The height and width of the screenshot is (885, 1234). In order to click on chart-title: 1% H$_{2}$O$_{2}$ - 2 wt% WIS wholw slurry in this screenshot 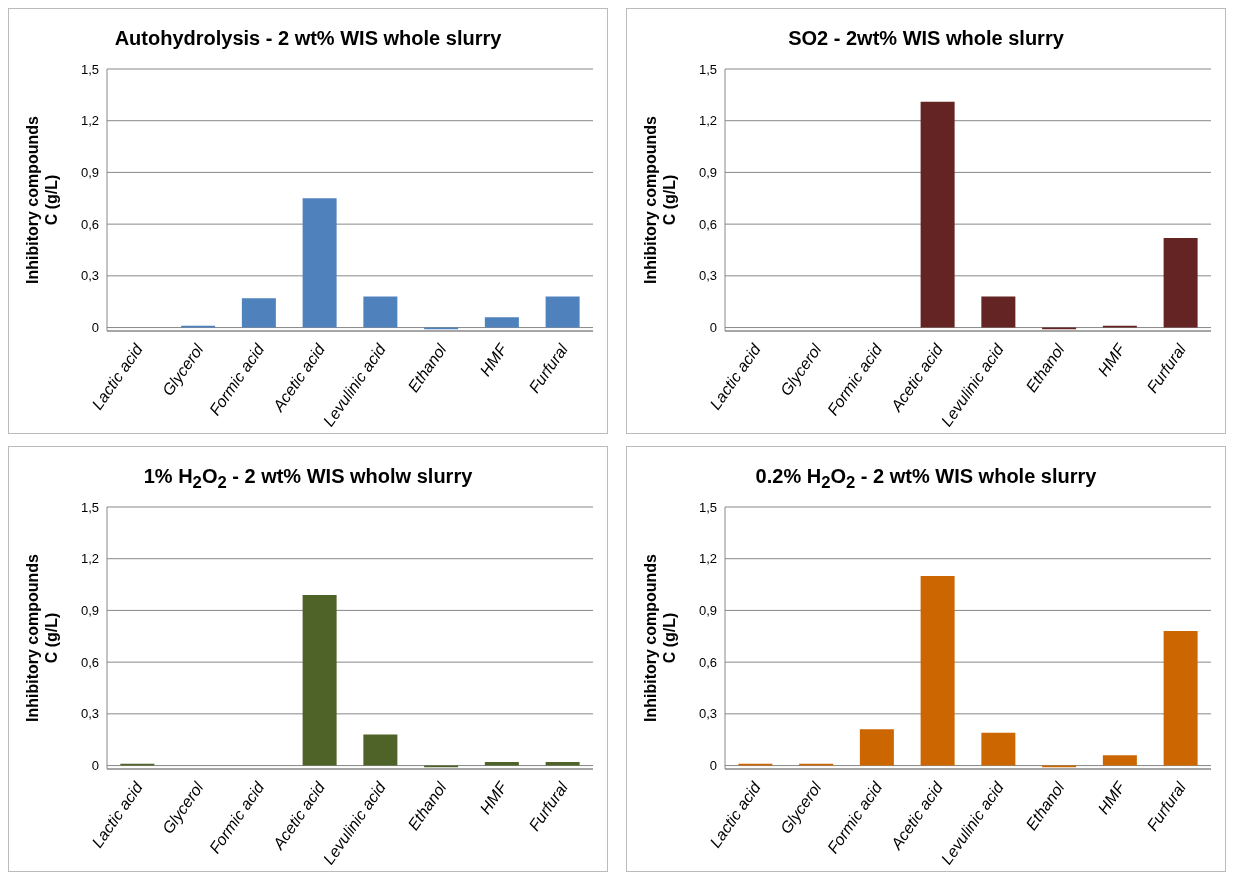, I will do `click(308, 479)`.